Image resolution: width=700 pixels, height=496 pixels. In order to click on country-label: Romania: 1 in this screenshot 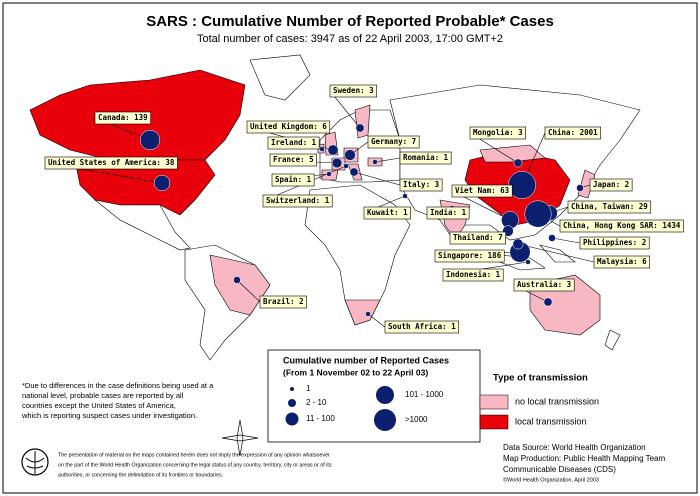, I will do `click(426, 157)`.